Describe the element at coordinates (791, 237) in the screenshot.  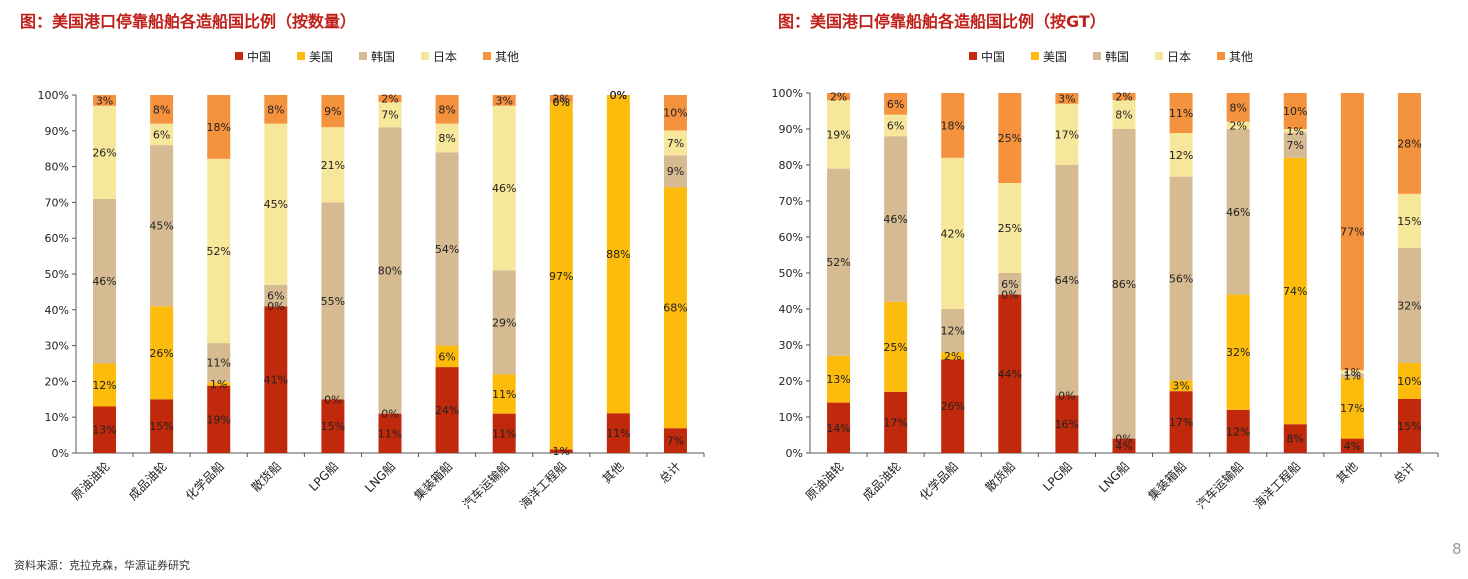
I see `y-tick-label: 60%` at that location.